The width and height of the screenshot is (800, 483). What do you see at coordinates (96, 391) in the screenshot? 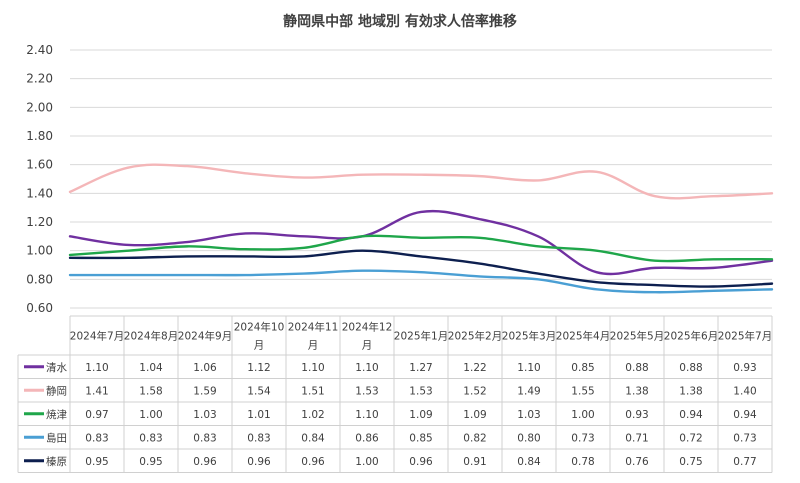
I see `table-cell: 1.41` at bounding box center [96, 391].